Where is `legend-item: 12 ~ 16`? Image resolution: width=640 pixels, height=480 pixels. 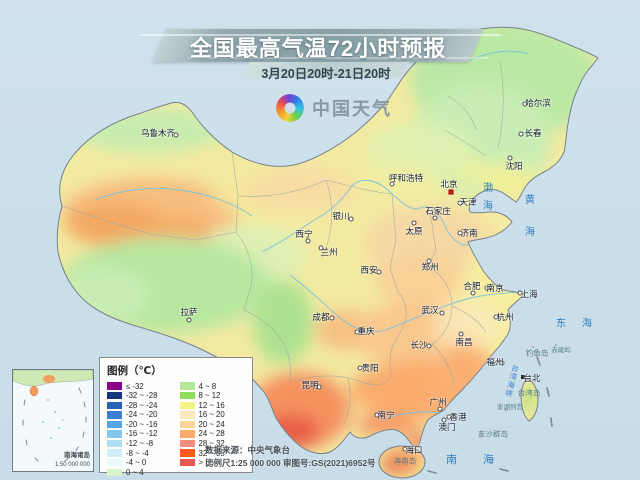 legend-item: 12 ~ 16 is located at coordinates (213, 405).